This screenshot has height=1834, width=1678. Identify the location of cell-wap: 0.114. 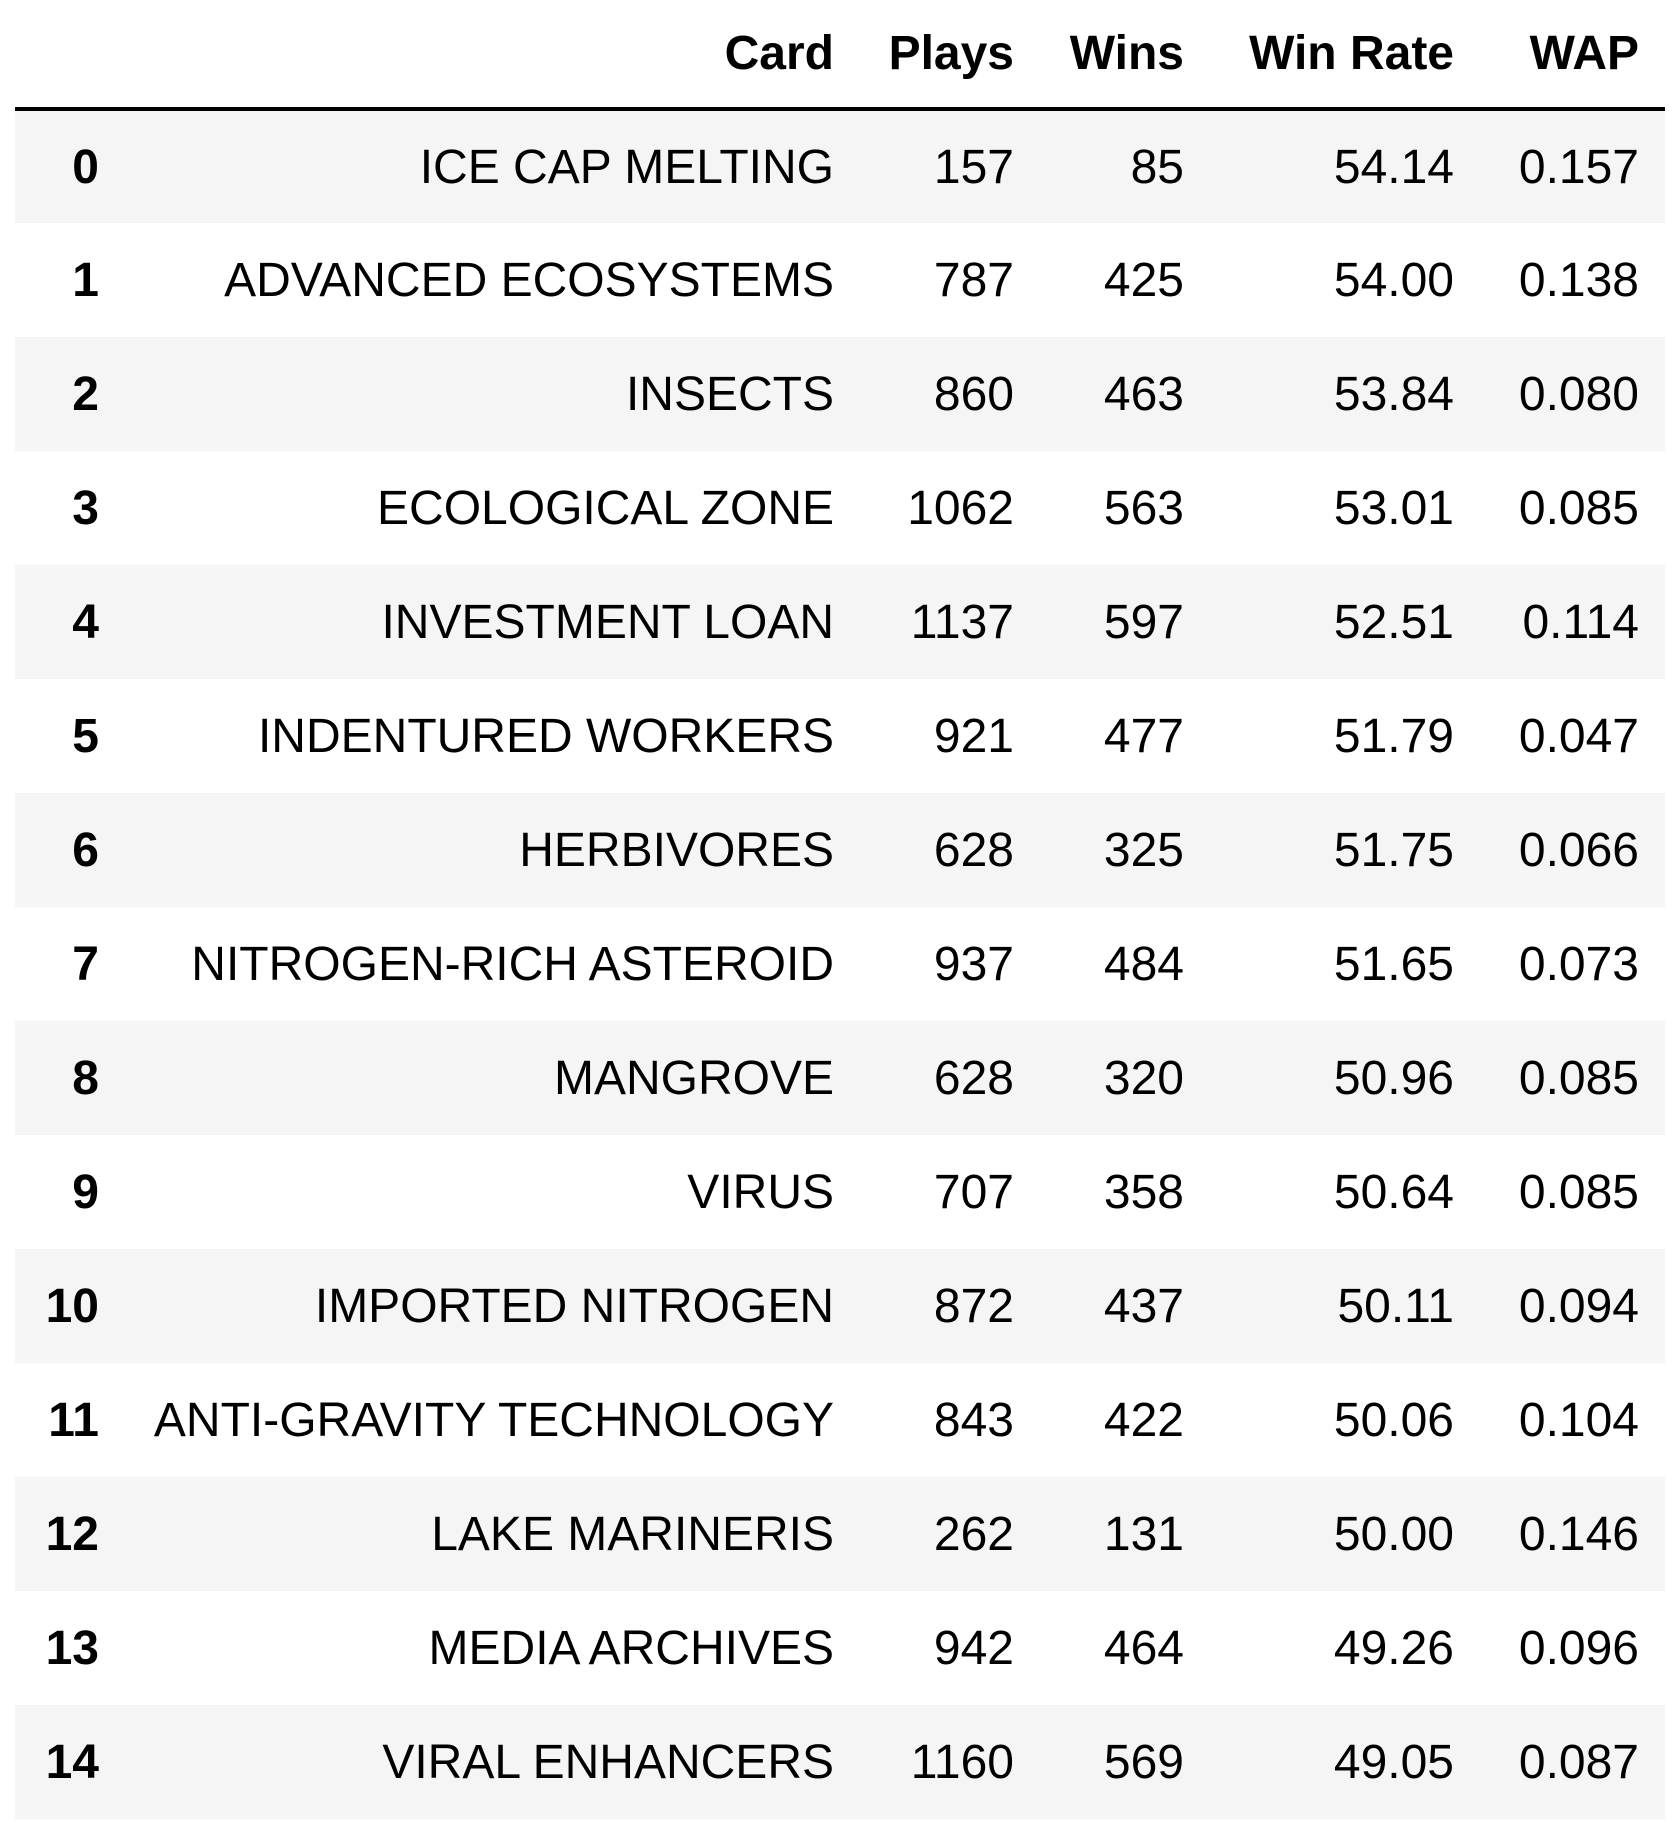
(1580, 622).